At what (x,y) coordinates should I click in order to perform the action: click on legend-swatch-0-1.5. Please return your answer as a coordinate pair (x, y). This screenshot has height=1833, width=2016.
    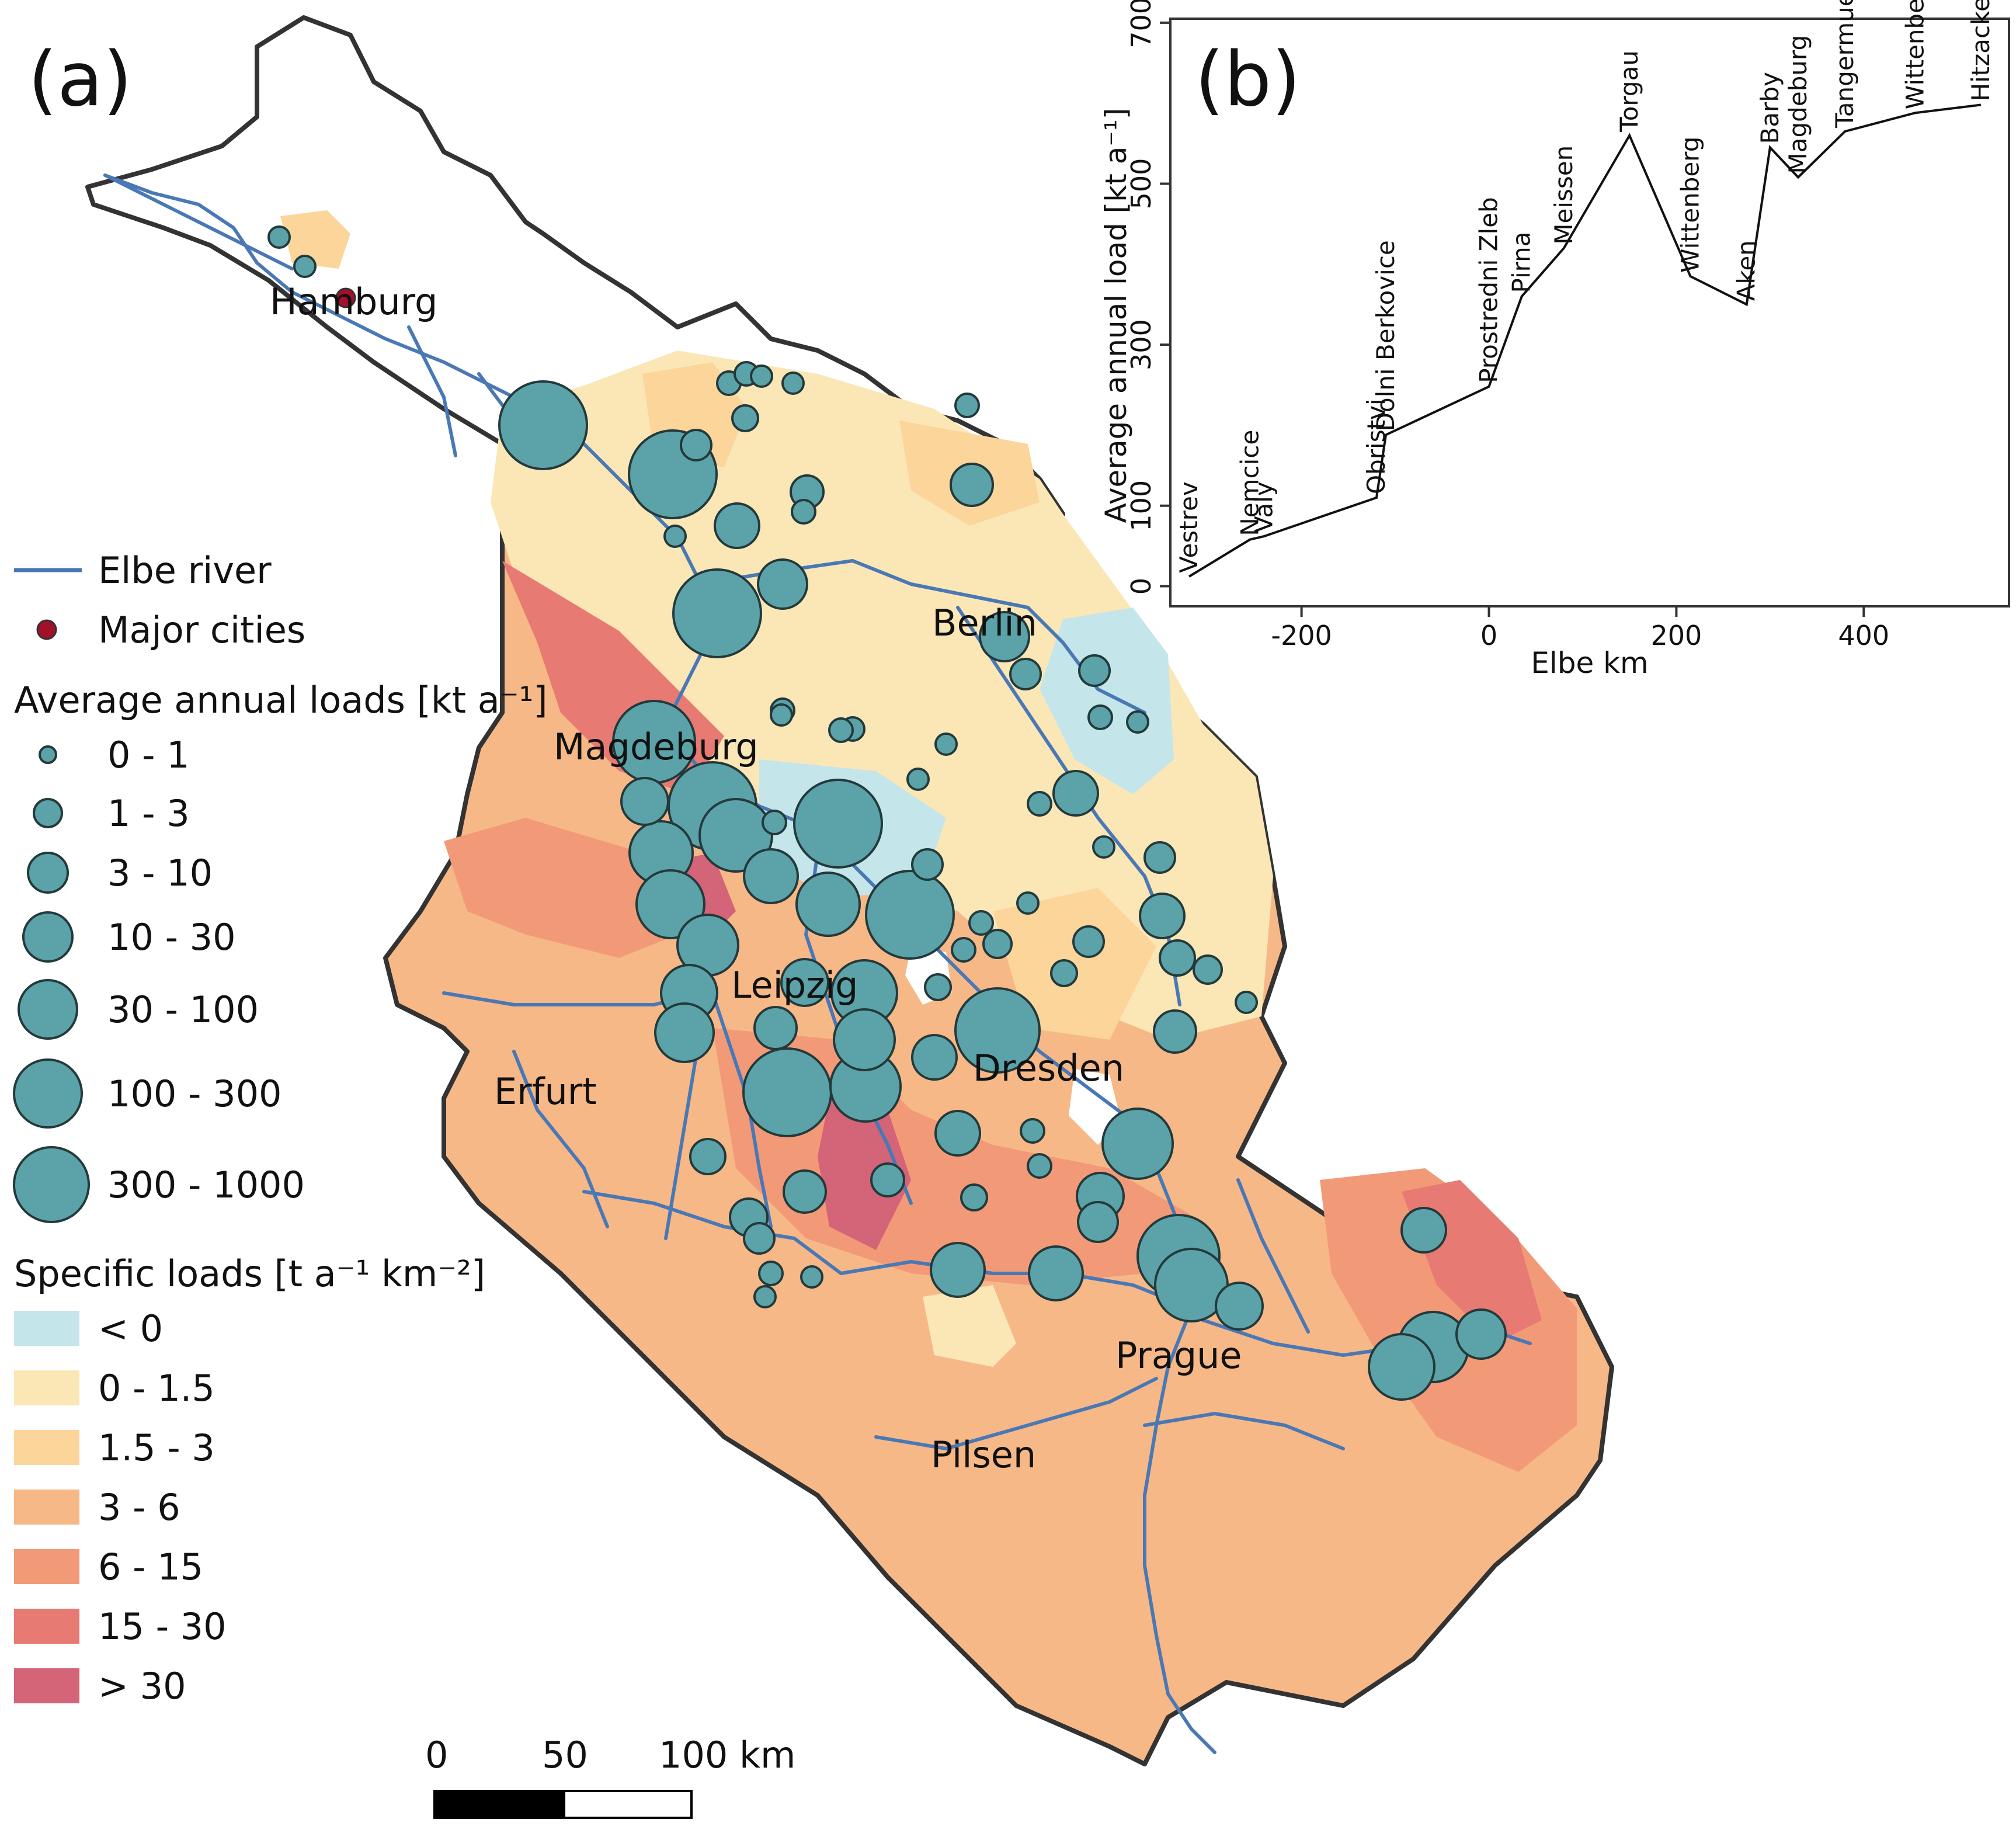
    Looking at the image, I should click on (46, 1388).